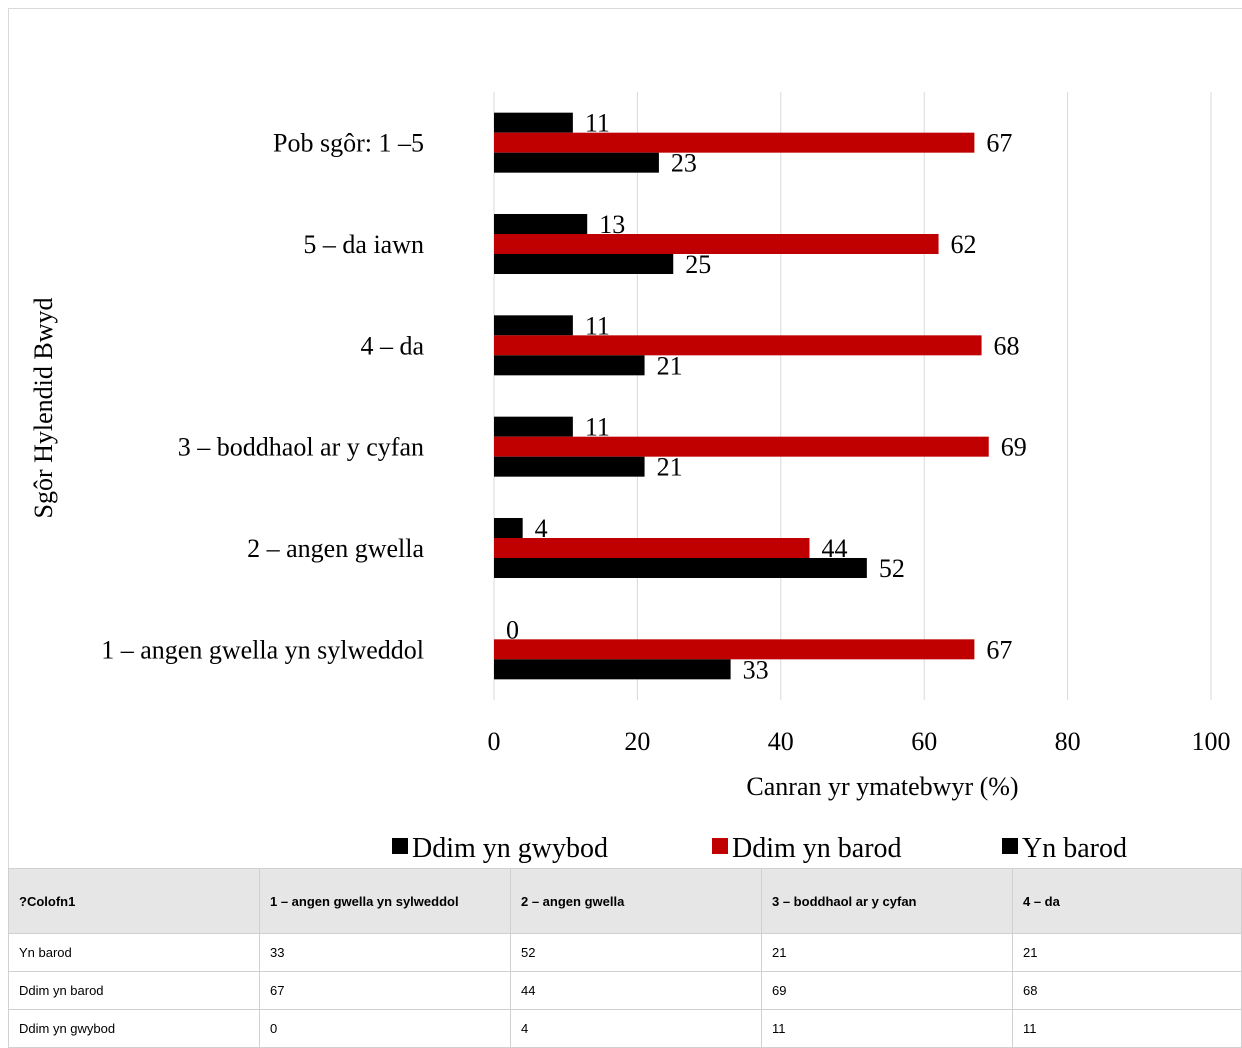 This screenshot has width=1242, height=1048. I want to click on table-cell: 52, so click(636, 952).